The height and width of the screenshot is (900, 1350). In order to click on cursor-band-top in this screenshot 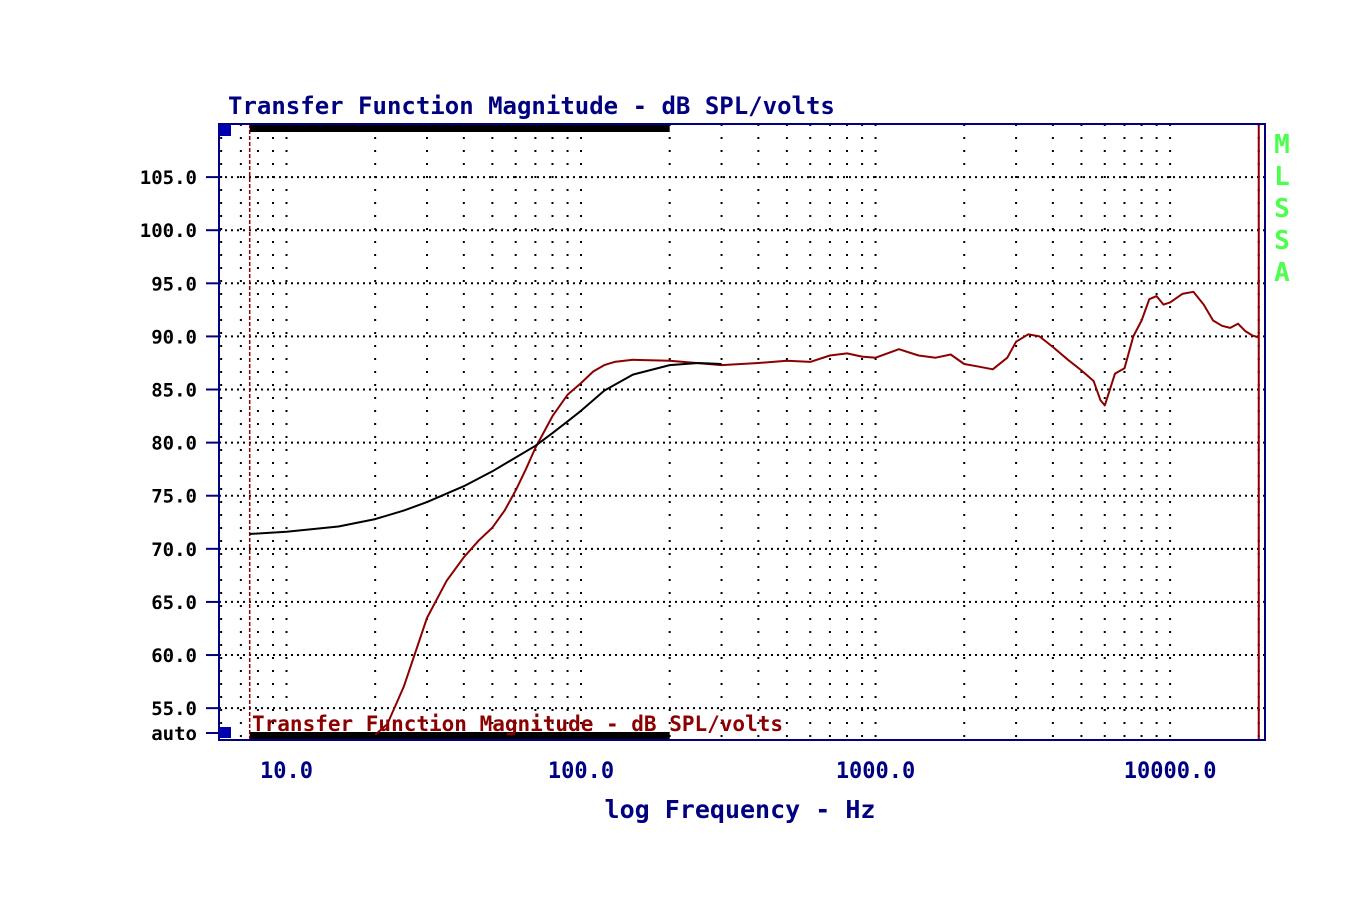, I will do `click(459, 128)`.